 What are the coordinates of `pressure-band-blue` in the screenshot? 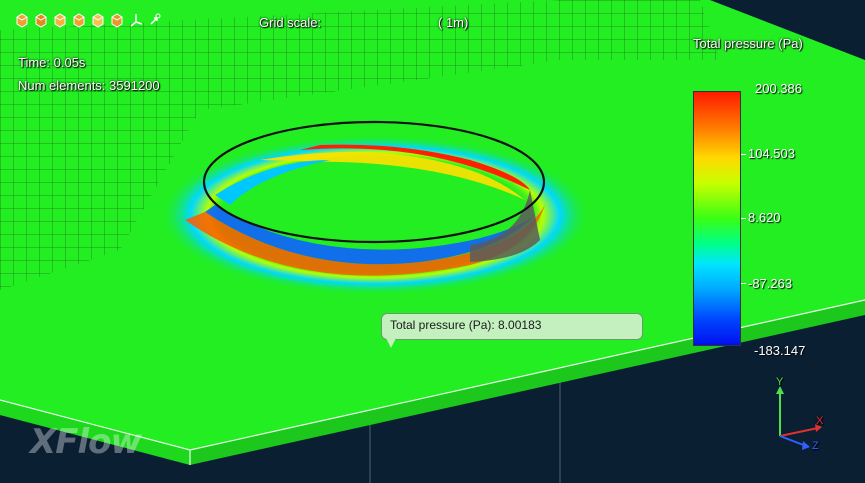 It's located at (370, 235).